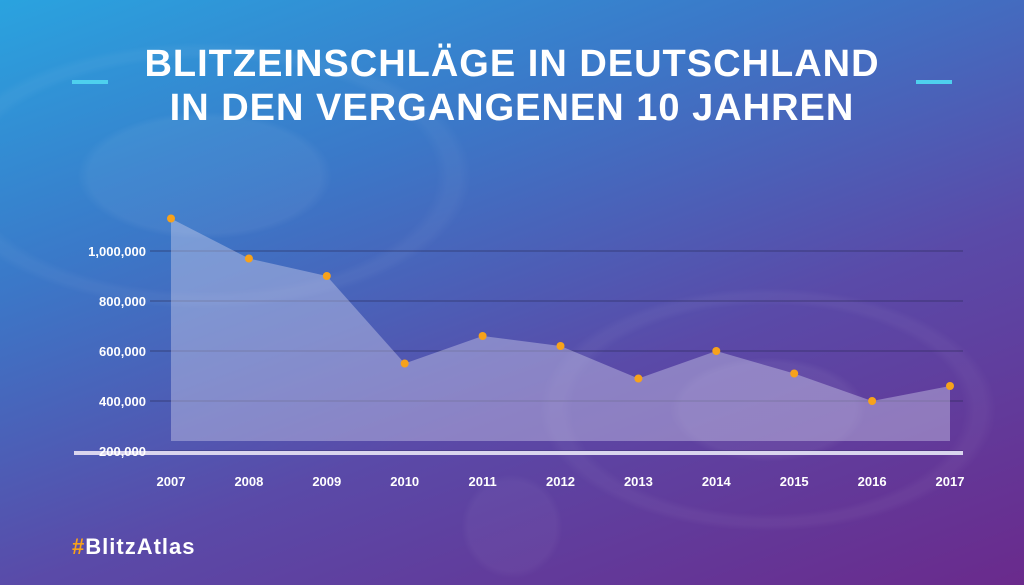 This screenshot has width=1024, height=585. What do you see at coordinates (122, 351) in the screenshot?
I see `y-tick-label: 600,000` at bounding box center [122, 351].